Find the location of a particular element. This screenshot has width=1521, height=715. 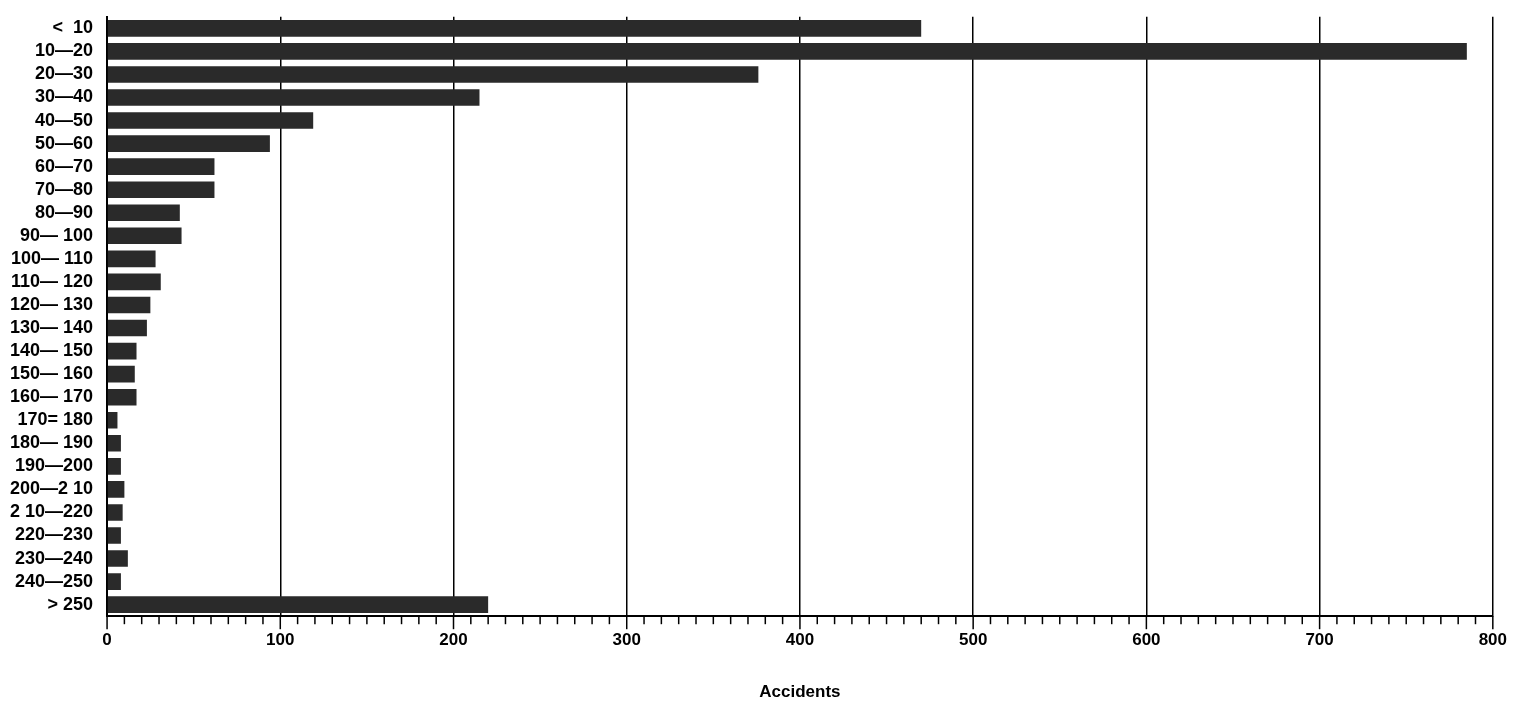

y-tick-label: 2 10—220 is located at coordinates (51, 511).